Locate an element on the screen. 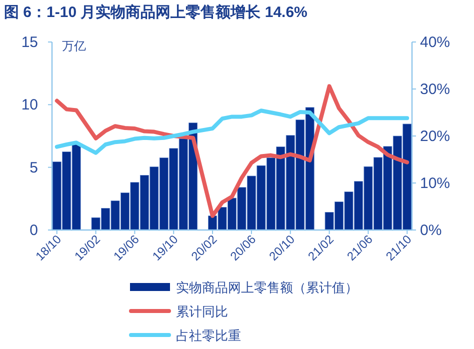 The image size is (474, 349). y-tick-label: 10 is located at coordinates (29, 105).